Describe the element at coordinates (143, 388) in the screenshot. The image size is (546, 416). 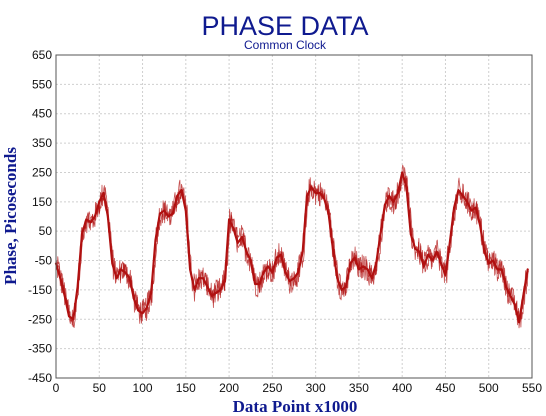
I see `x-tick-label: 100` at that location.